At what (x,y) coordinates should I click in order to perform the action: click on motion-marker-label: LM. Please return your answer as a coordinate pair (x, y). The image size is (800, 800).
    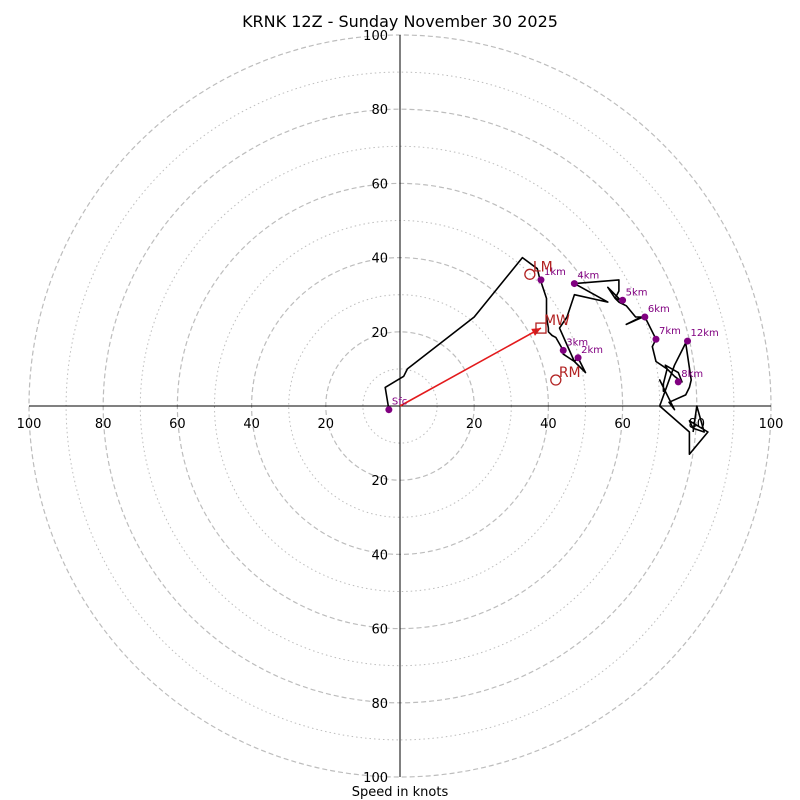
    Looking at the image, I should click on (543, 267).